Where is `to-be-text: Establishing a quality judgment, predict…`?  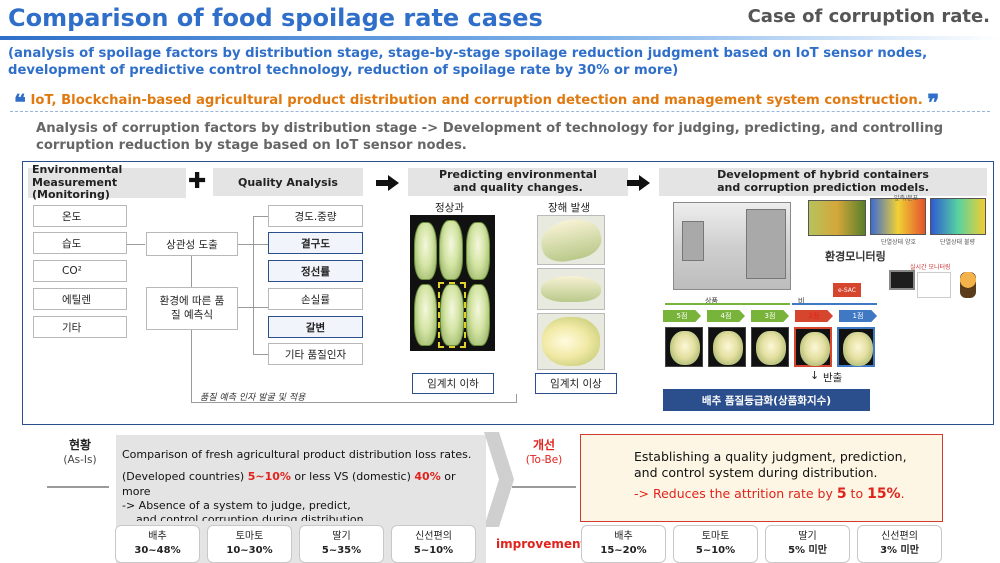
to-be-text: Establishing a quality judgment, predict… is located at coordinates (786, 476).